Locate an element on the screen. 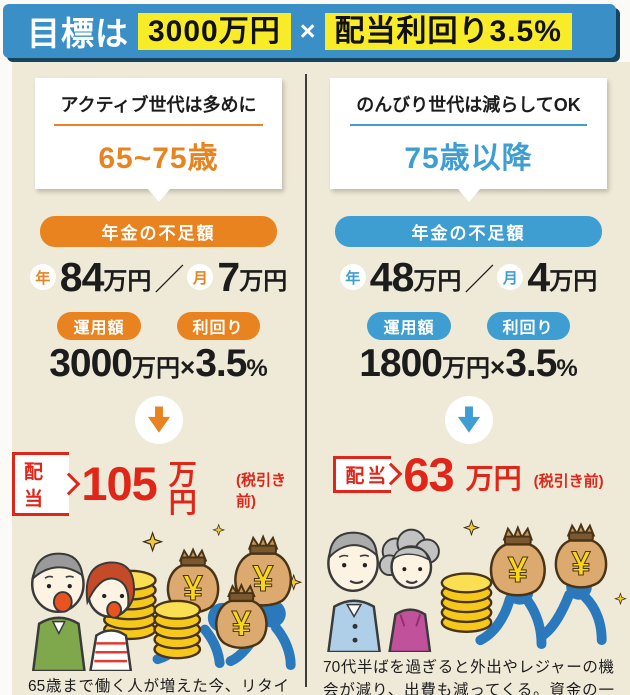 The width and height of the screenshot is (630, 695). dividend-value: 63 is located at coordinates (428, 474).